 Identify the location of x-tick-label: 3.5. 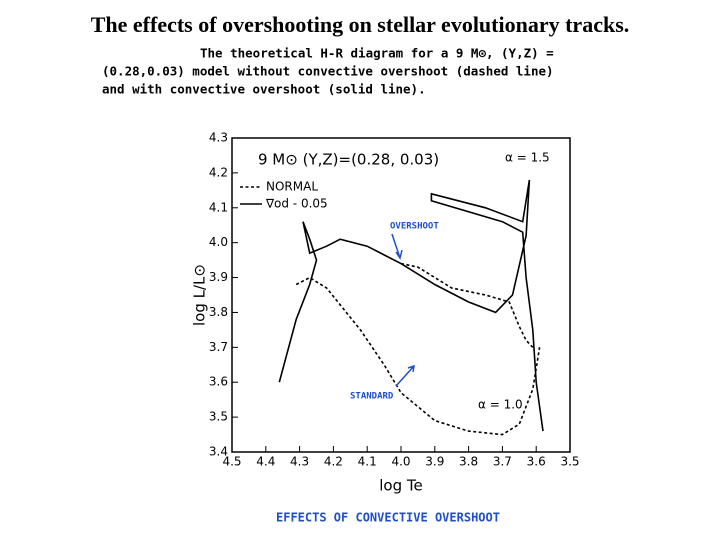
(569, 462).